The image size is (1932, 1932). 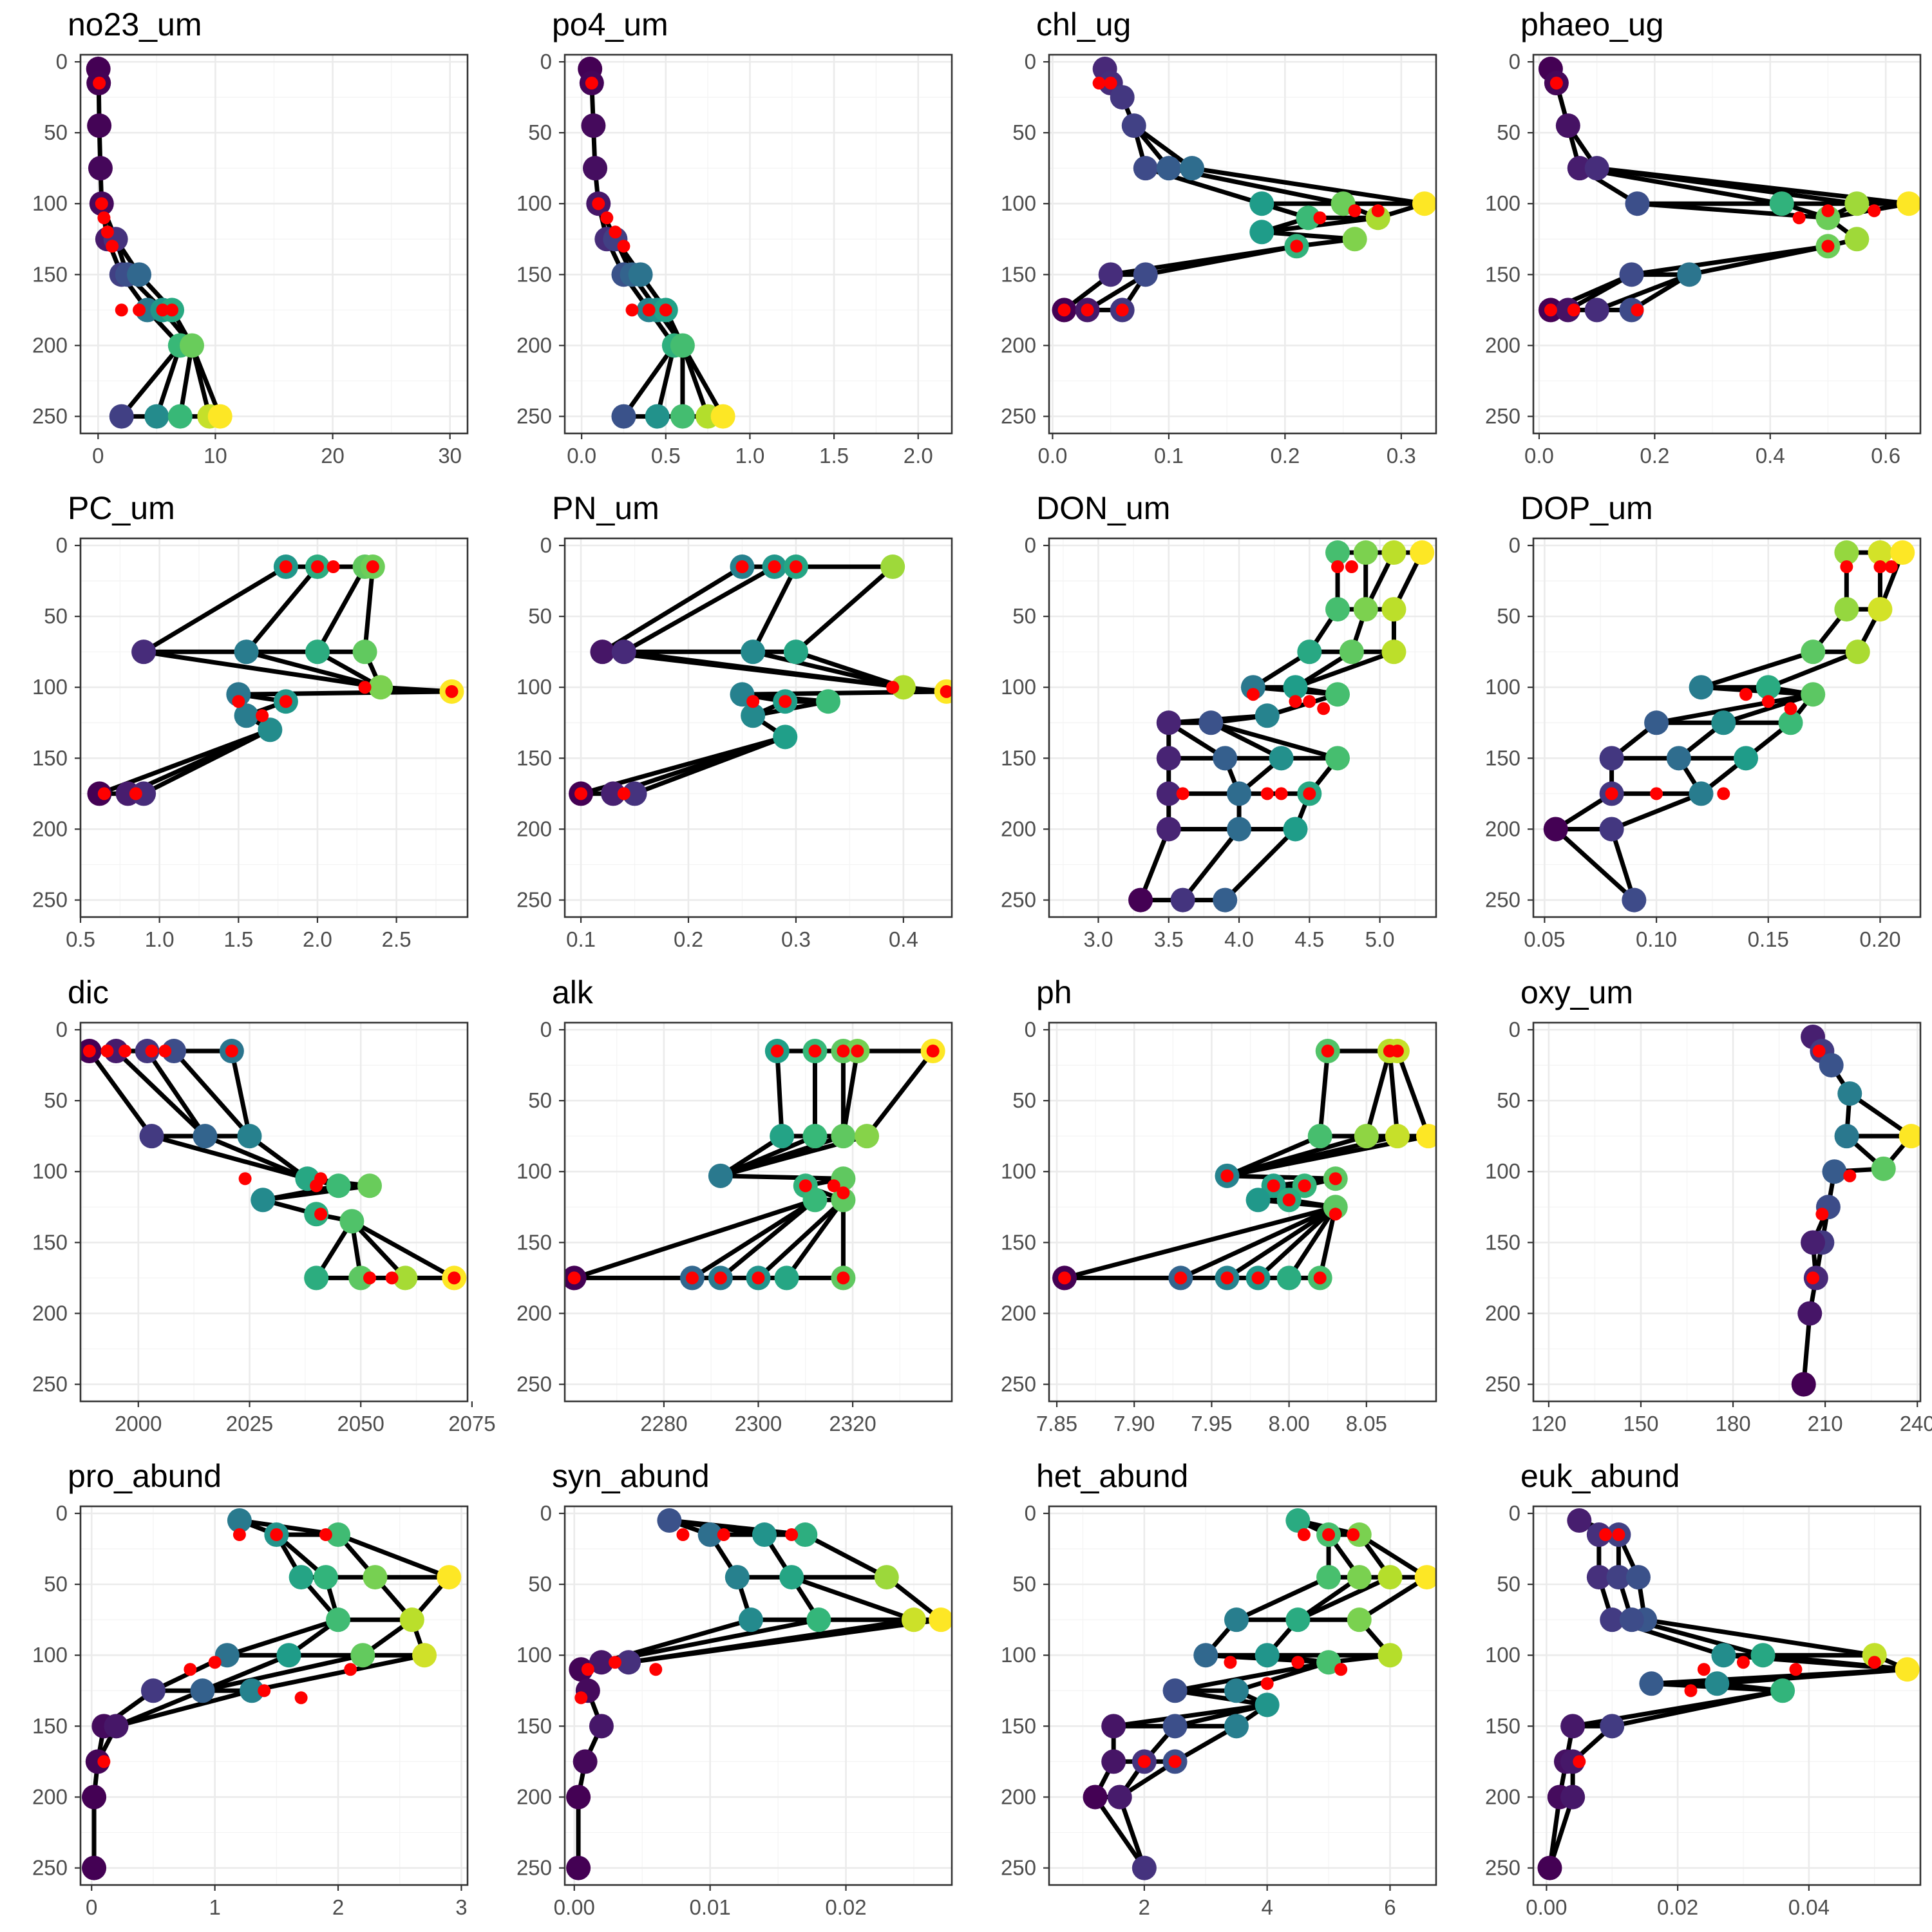 I want to click on highlight-points, so click(x=1727, y=1648).